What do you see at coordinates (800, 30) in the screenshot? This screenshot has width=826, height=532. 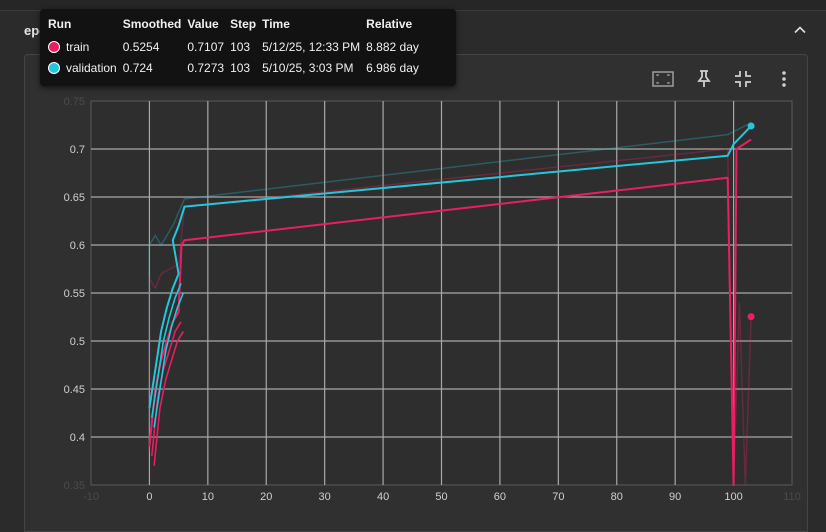 I see `chevron-up-icon` at bounding box center [800, 30].